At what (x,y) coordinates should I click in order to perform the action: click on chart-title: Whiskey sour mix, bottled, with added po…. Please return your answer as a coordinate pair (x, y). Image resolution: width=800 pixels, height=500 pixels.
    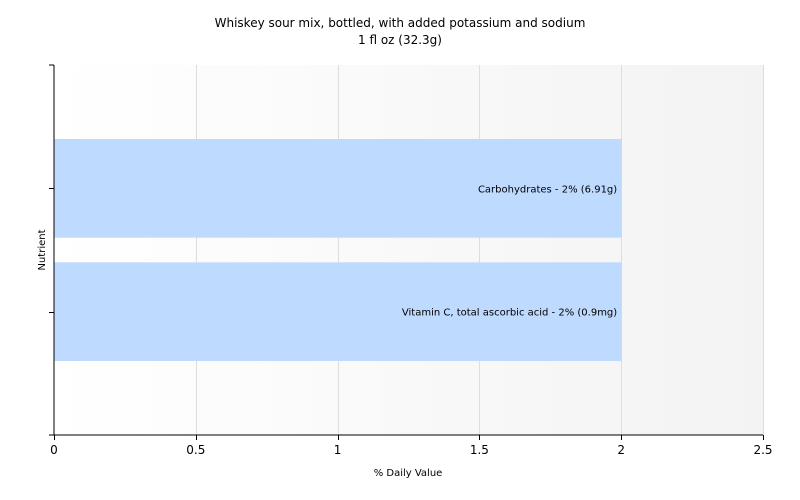
    Looking at the image, I should click on (400, 23).